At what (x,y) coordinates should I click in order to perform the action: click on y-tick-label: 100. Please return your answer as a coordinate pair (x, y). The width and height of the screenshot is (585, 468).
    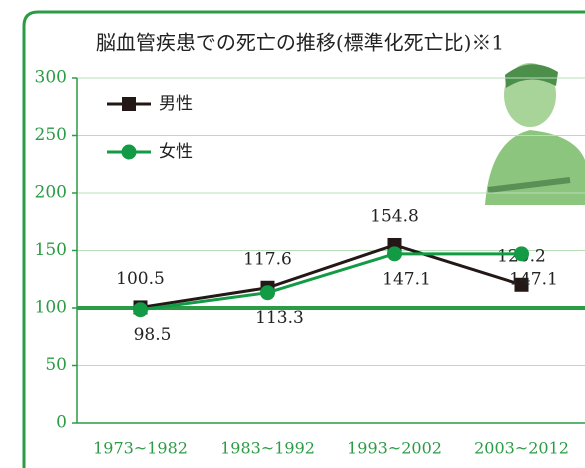
    Looking at the image, I should click on (51, 308).